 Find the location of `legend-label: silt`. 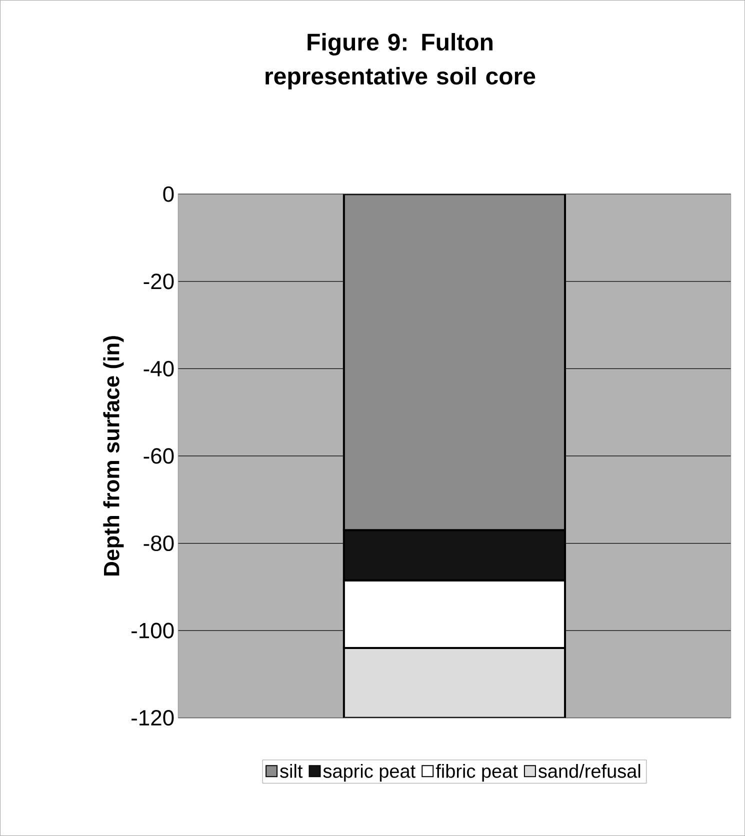

legend-label: silt is located at coordinates (291, 771).